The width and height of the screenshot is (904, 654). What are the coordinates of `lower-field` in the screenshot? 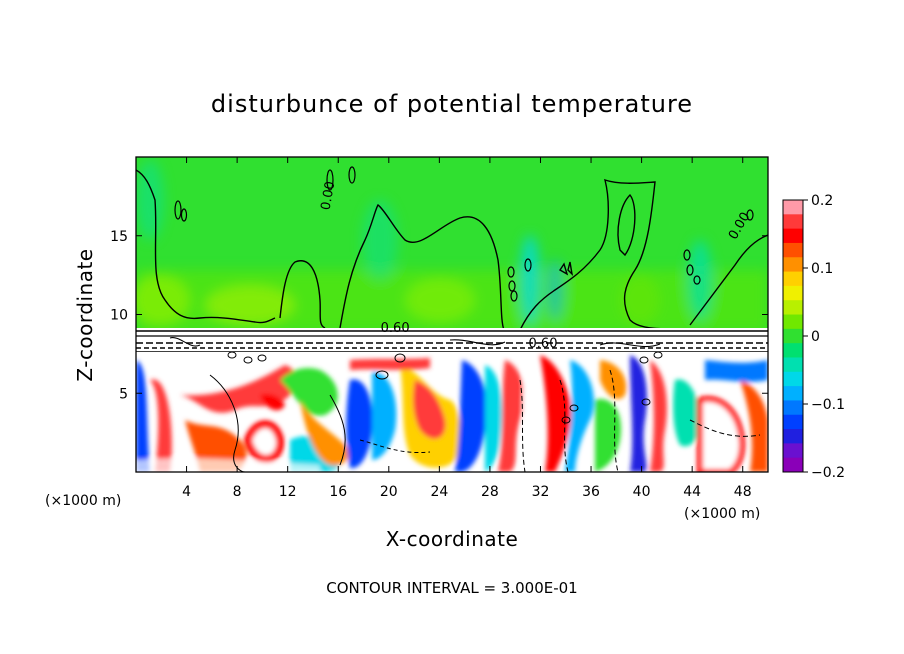 It's located at (452, 412).